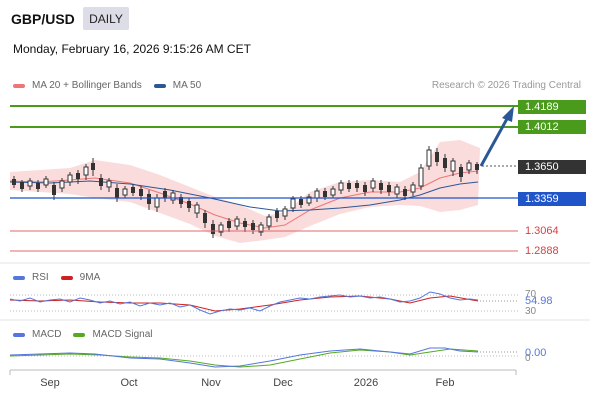 The height and width of the screenshot is (400, 590). Describe the element at coordinates (56, 277) in the screenshot. I see `rsi-legend: RSI 9MA` at that location.